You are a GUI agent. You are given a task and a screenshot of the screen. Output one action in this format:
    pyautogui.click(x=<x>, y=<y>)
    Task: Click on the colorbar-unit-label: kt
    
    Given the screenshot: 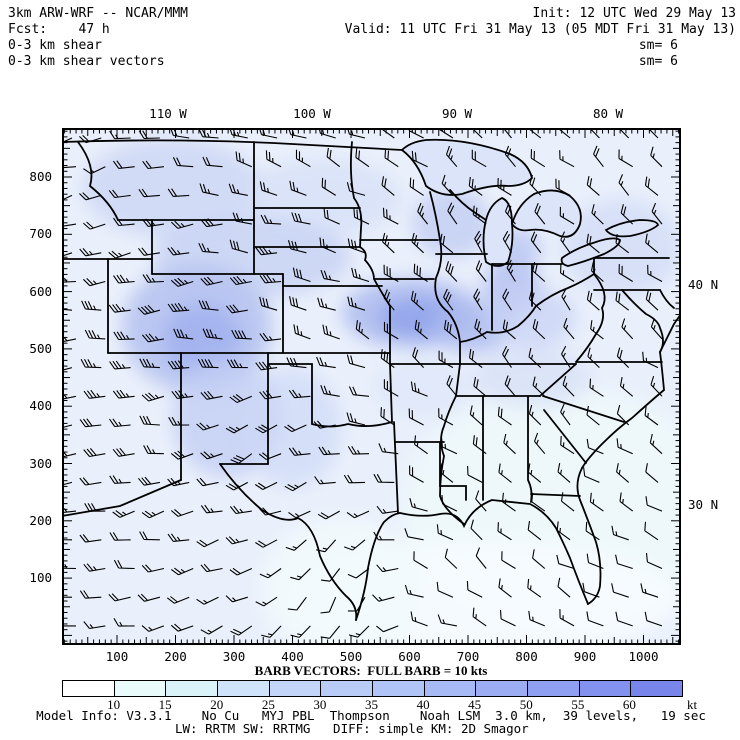 What is the action you would take?
    pyautogui.click(x=692, y=704)
    